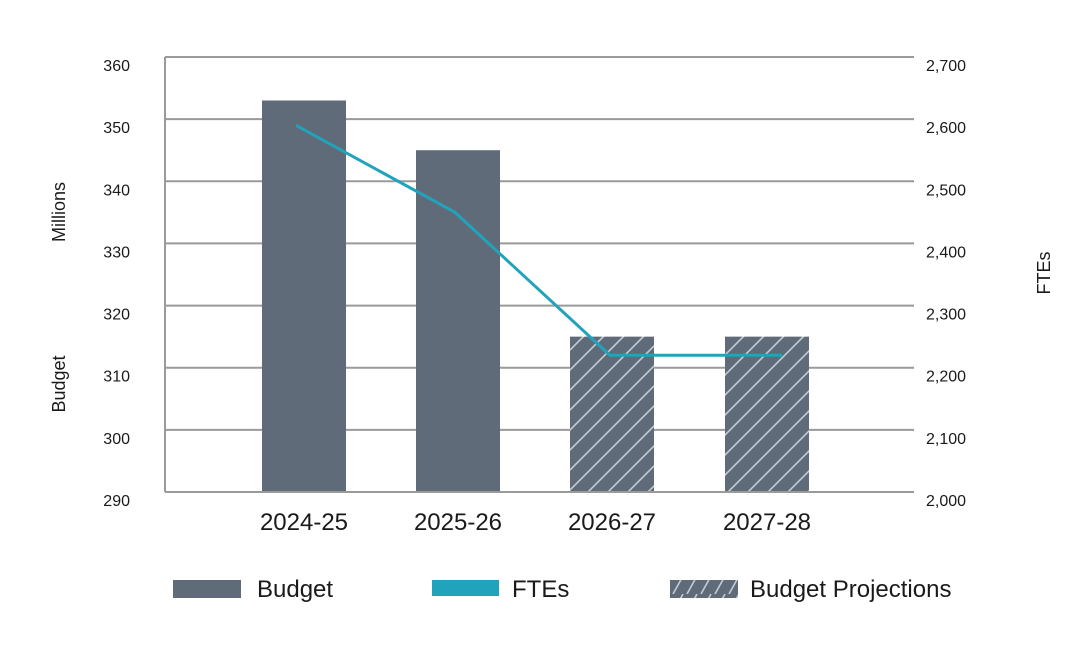 The image size is (1092, 672). Describe the element at coordinates (116, 66) in the screenshot. I see `left-tick-label: 360` at that location.